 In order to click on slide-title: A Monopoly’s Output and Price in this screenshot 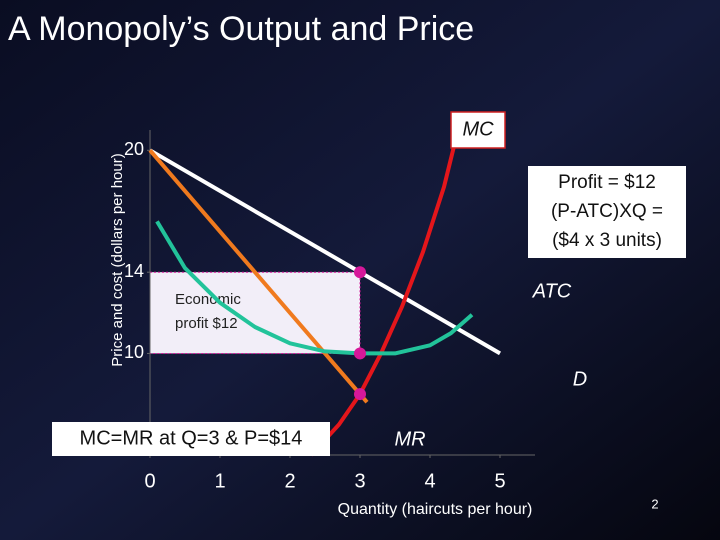, I will do `click(241, 29)`.